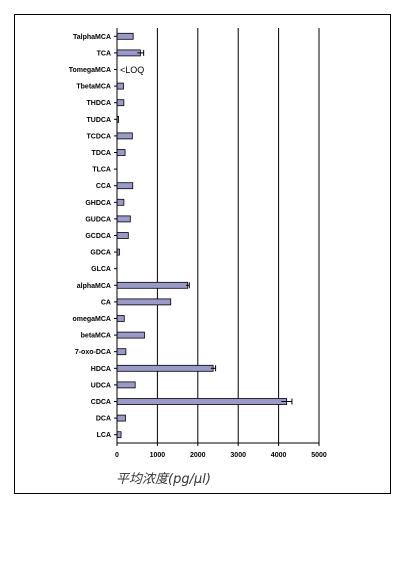  I want to click on x-tick-label: 3000, so click(238, 455).